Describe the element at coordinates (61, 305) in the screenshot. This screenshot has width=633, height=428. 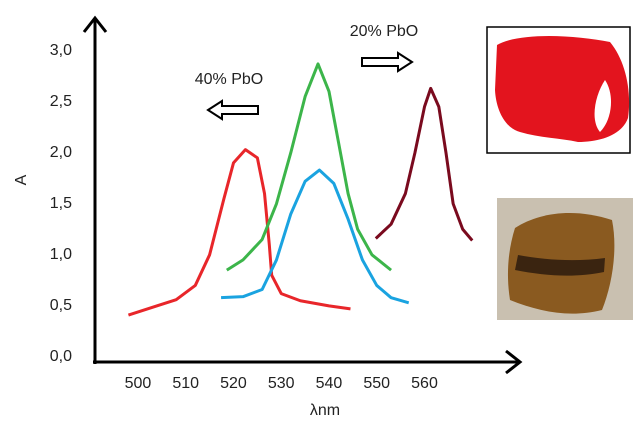
I see `y-tick-label: 0,5` at that location.